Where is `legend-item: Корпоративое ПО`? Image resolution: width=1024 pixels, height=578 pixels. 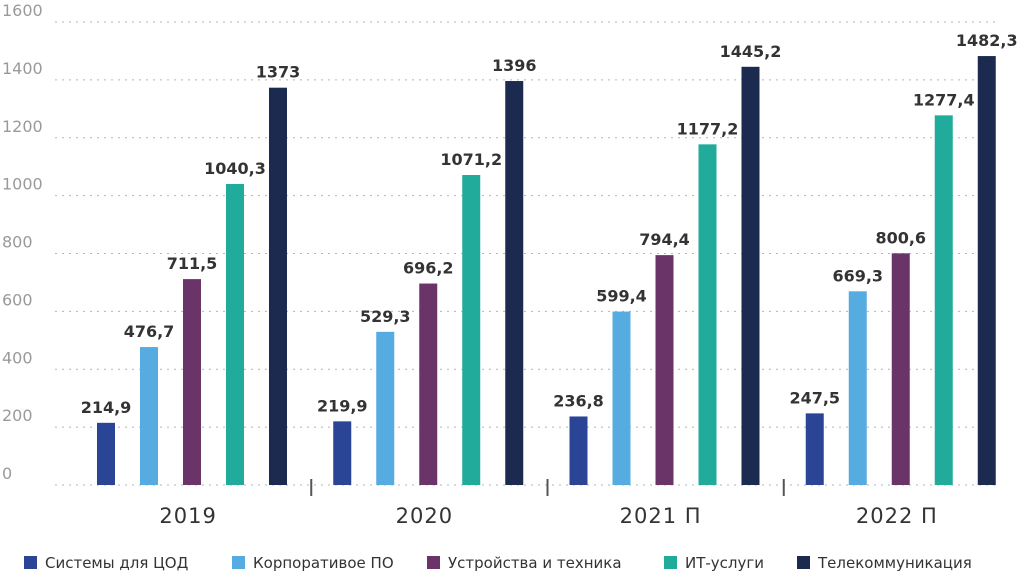 legend-item: Корпоративое ПО is located at coordinates (313, 563).